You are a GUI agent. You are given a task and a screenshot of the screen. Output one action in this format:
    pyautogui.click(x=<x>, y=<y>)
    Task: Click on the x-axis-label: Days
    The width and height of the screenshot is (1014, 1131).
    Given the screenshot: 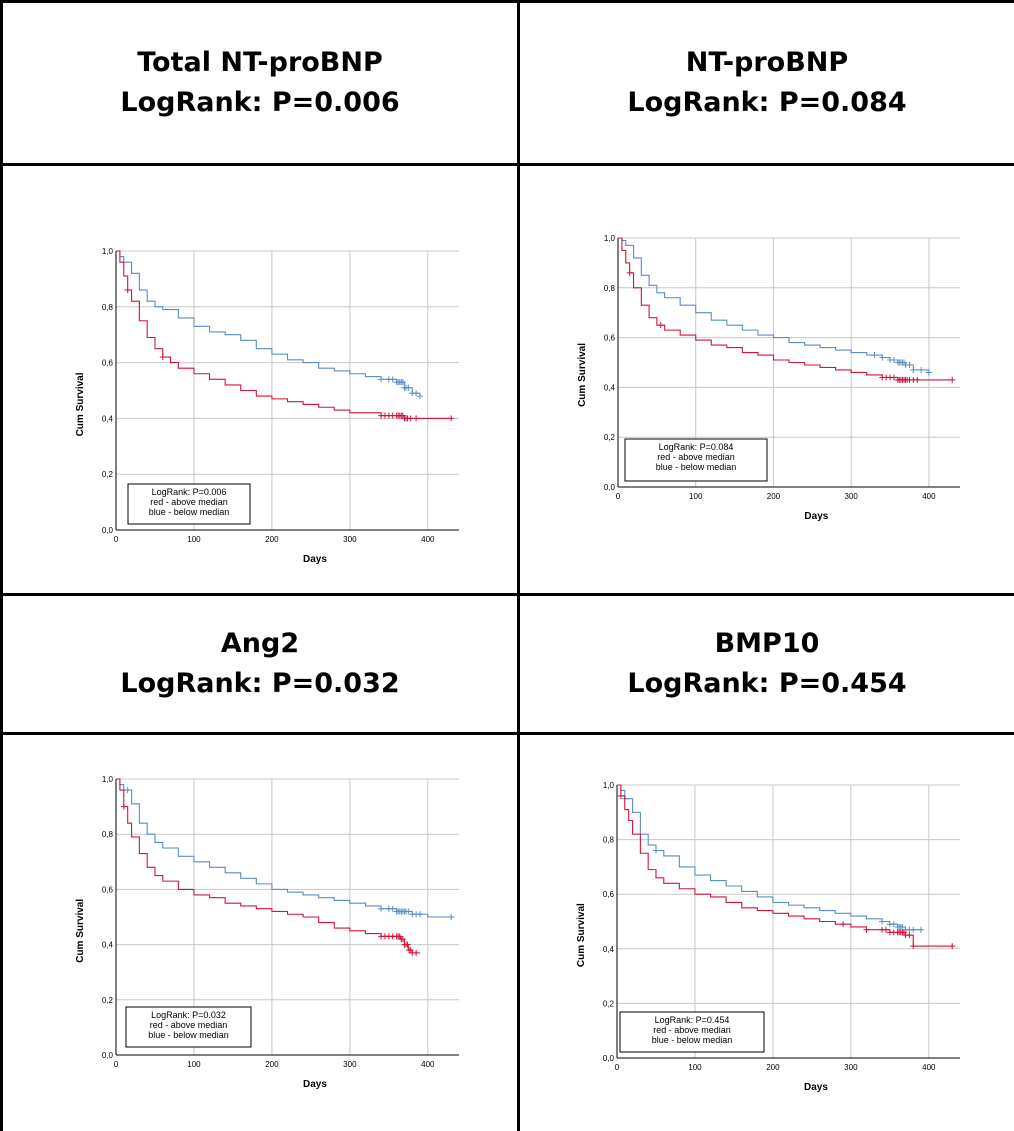 What is the action you would take?
    pyautogui.click(x=315, y=1084)
    